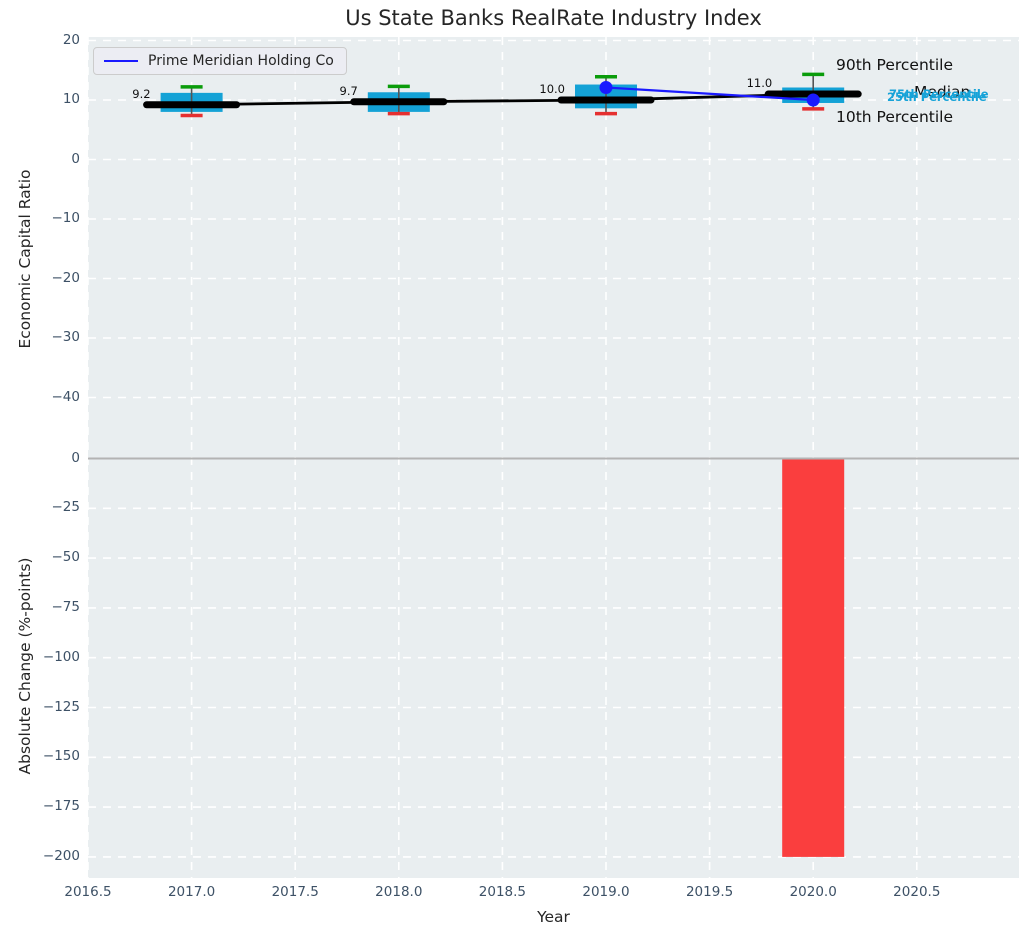 The width and height of the screenshot is (1029, 942). Describe the element at coordinates (553, 917) in the screenshot. I see `x-axis-label: Year` at that location.